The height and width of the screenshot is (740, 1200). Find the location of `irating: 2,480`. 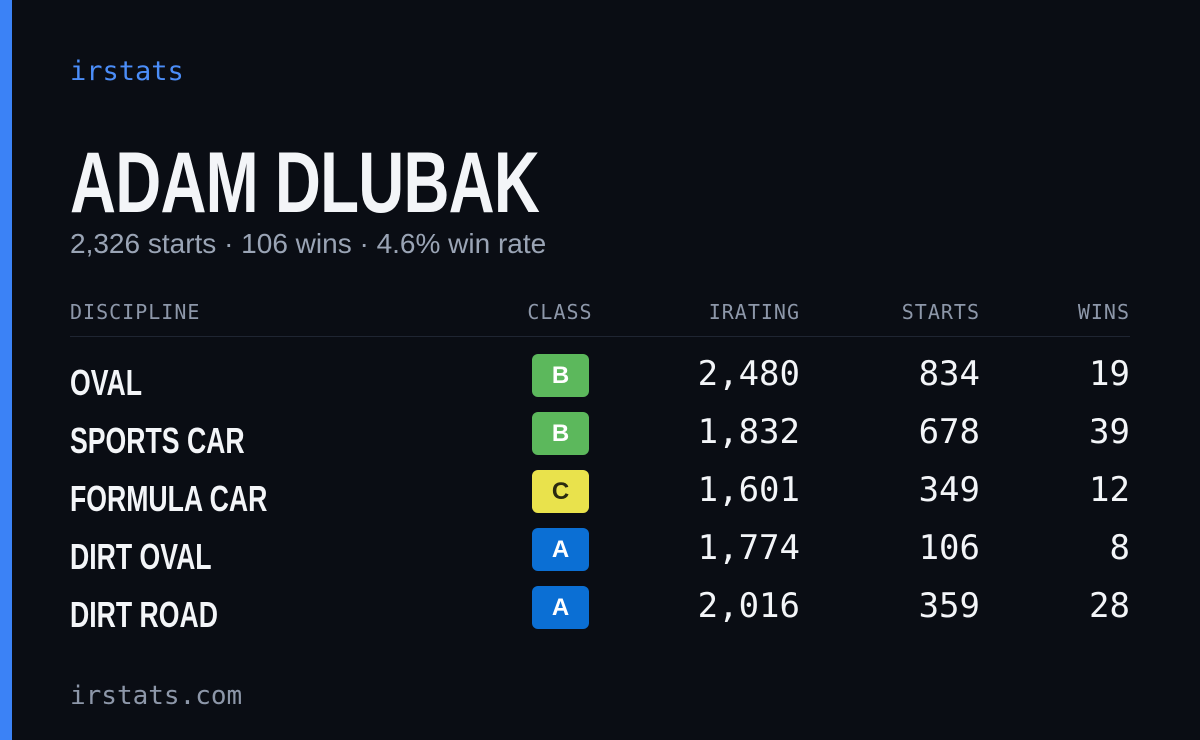

irating: 2,480 is located at coordinates (748, 374).